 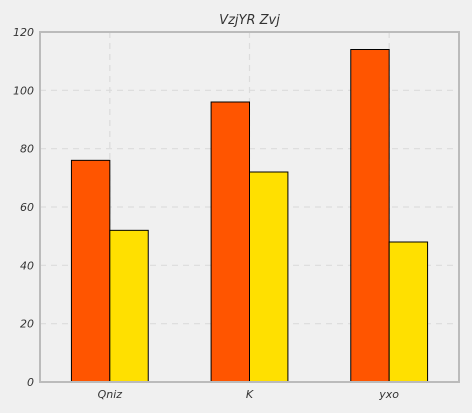 I want to click on y-tick-label: 120, so click(x=23, y=32).